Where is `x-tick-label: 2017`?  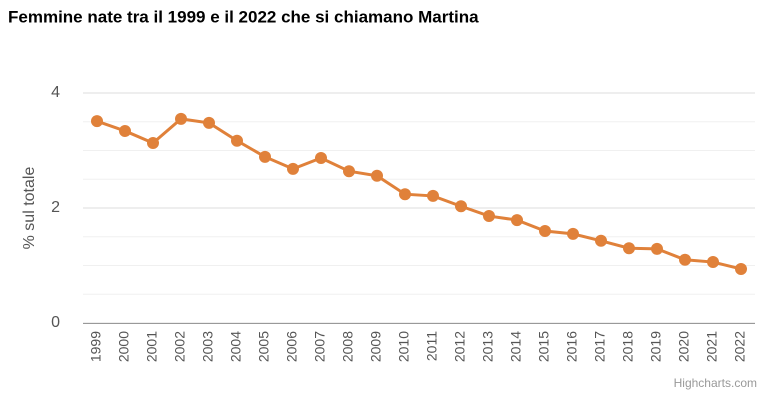
x-tick-label: 2017 is located at coordinates (600, 346).